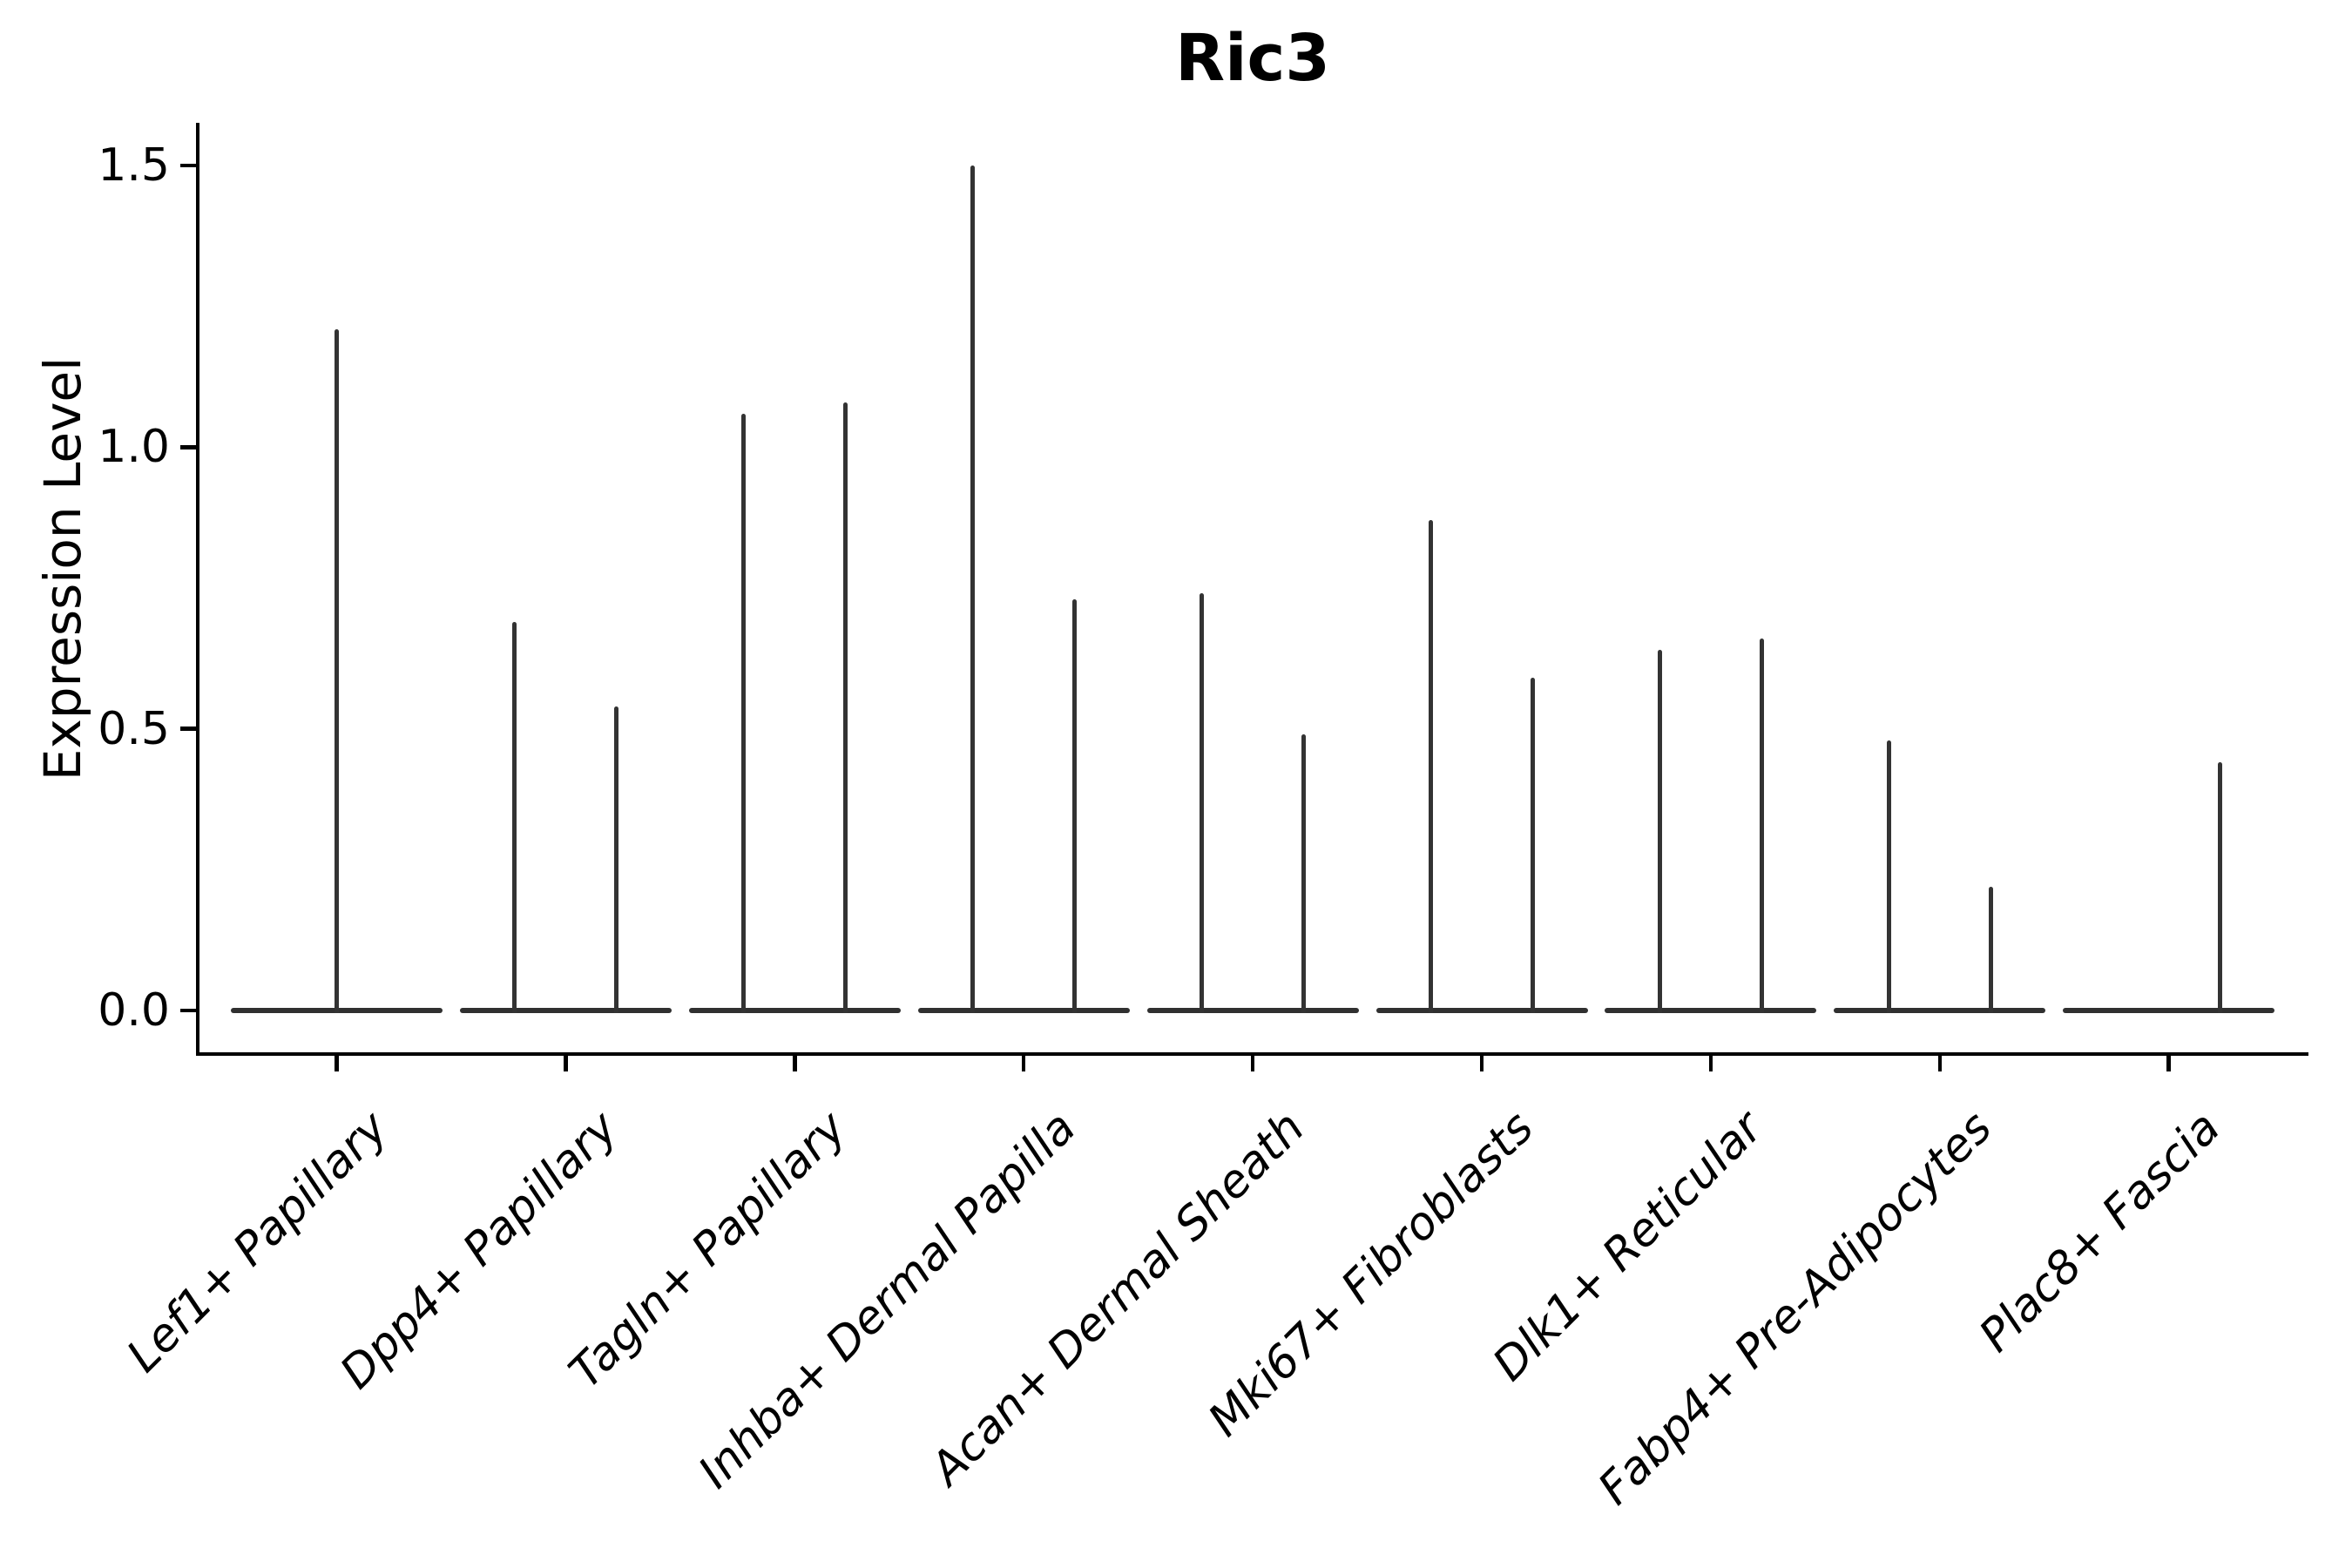  What do you see at coordinates (134, 447) in the screenshot?
I see `y-tick-label: 1.0` at bounding box center [134, 447].